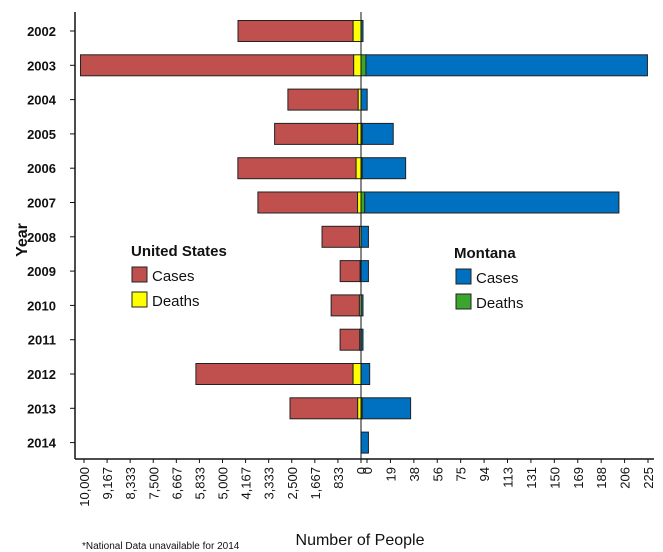 This screenshot has height=552, width=663. Describe the element at coordinates (42, 443) in the screenshot. I see `year-label-2014: 2014` at that location.